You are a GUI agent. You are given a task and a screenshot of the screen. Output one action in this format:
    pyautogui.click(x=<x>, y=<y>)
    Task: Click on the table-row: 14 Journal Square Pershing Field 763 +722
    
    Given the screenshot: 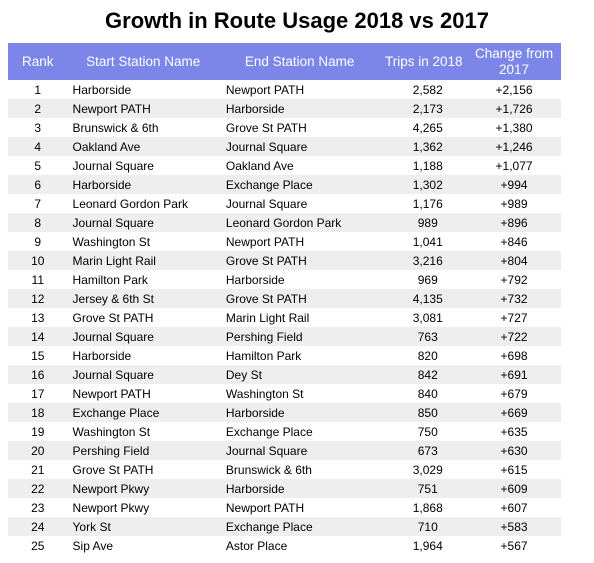 What is the action you would take?
    pyautogui.click(x=284, y=336)
    